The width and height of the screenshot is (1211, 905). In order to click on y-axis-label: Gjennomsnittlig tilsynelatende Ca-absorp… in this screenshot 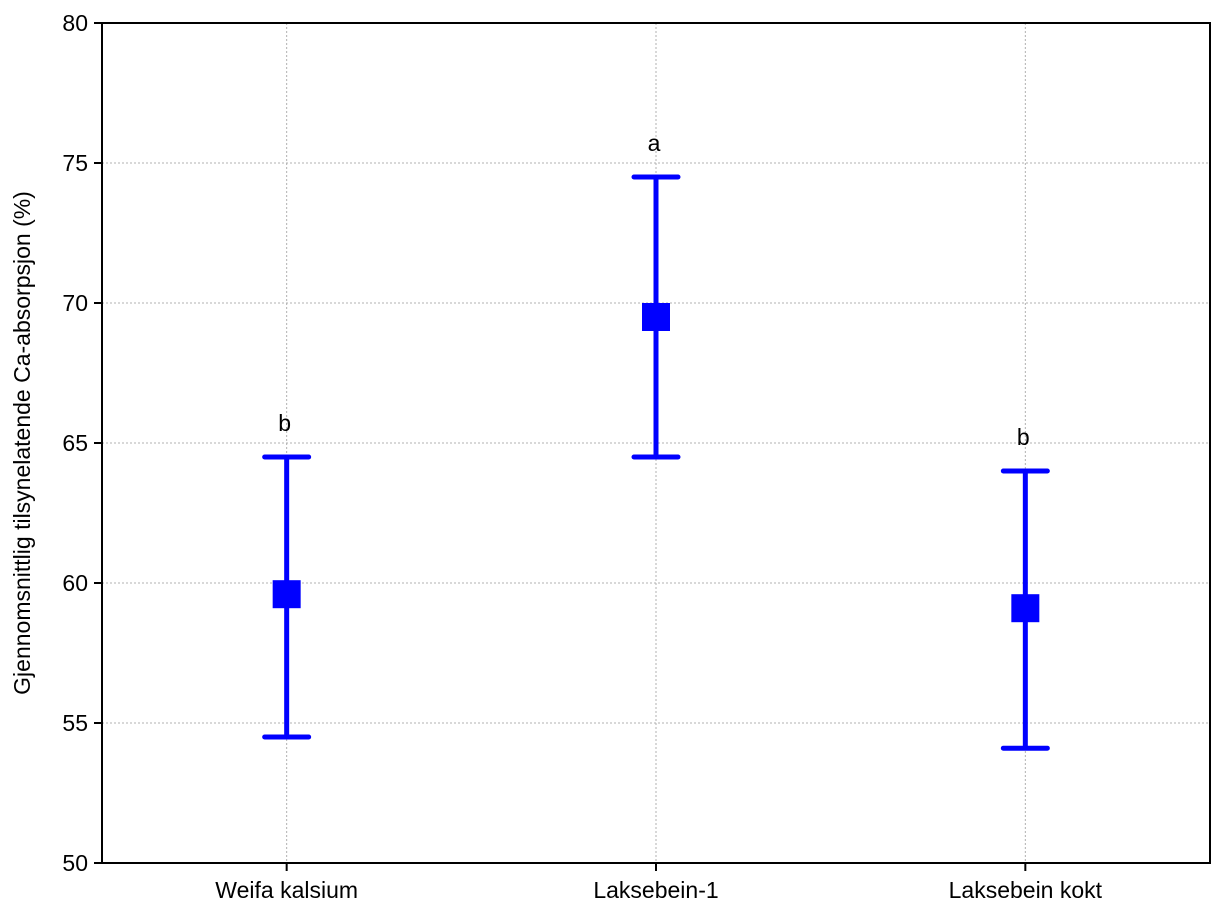, I will do `click(22, 443)`.